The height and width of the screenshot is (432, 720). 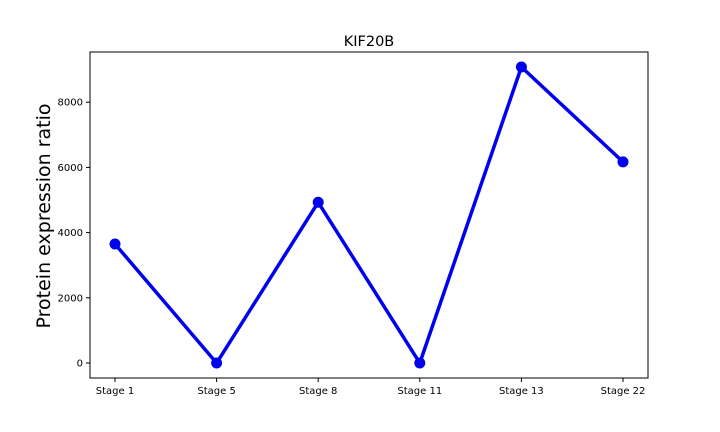 I want to click on y-tick-label: 2000, so click(x=70, y=298).